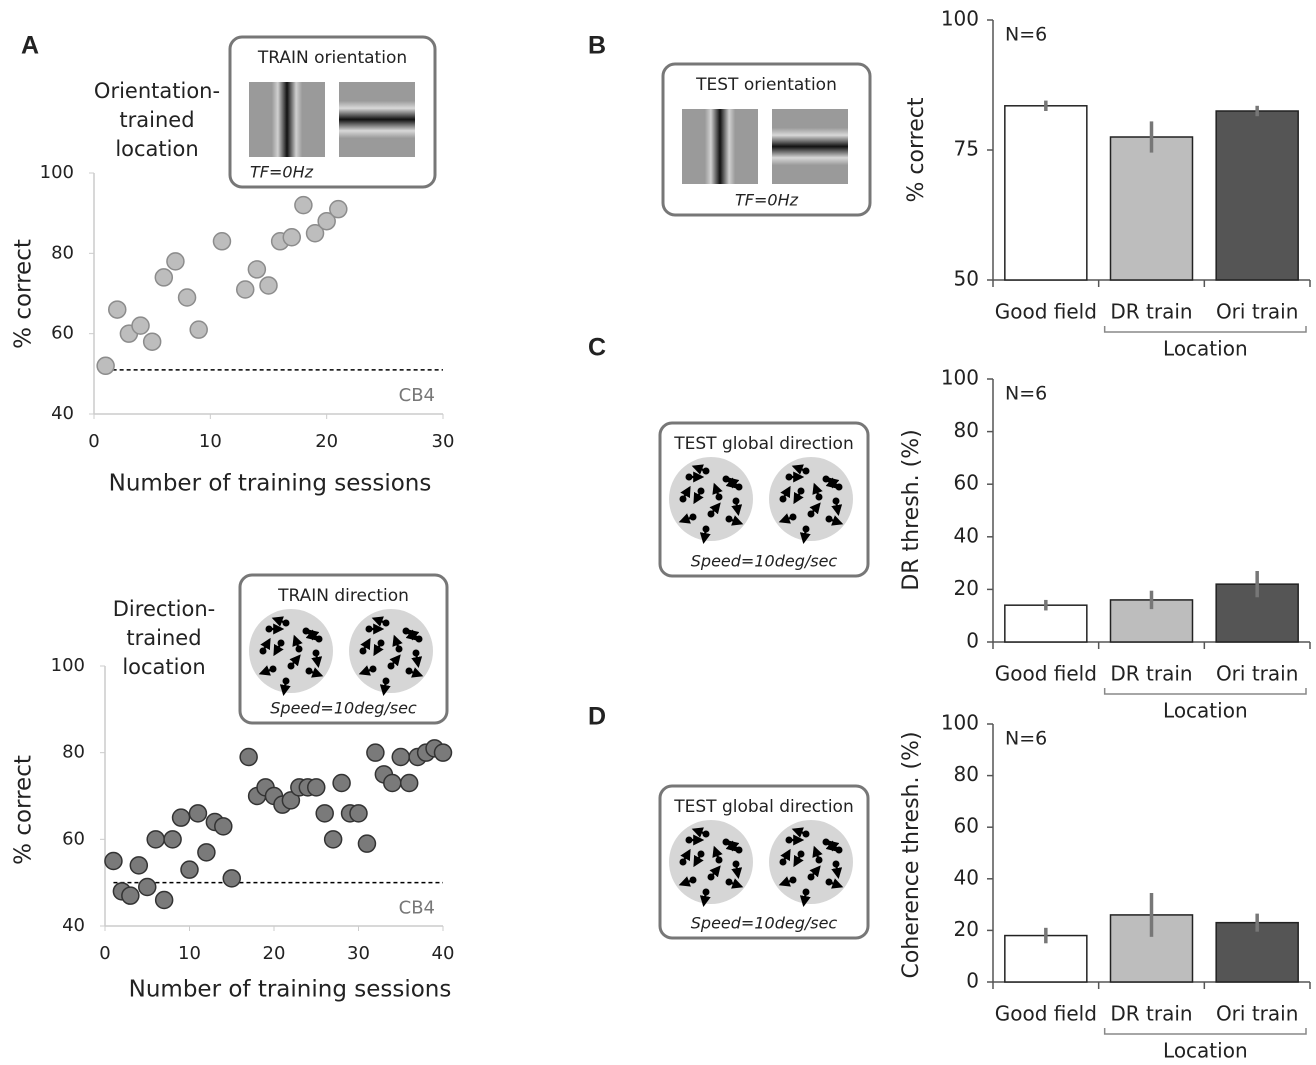 The image size is (1316, 1065). I want to click on inset-title: TEST global direction, so click(763, 444).